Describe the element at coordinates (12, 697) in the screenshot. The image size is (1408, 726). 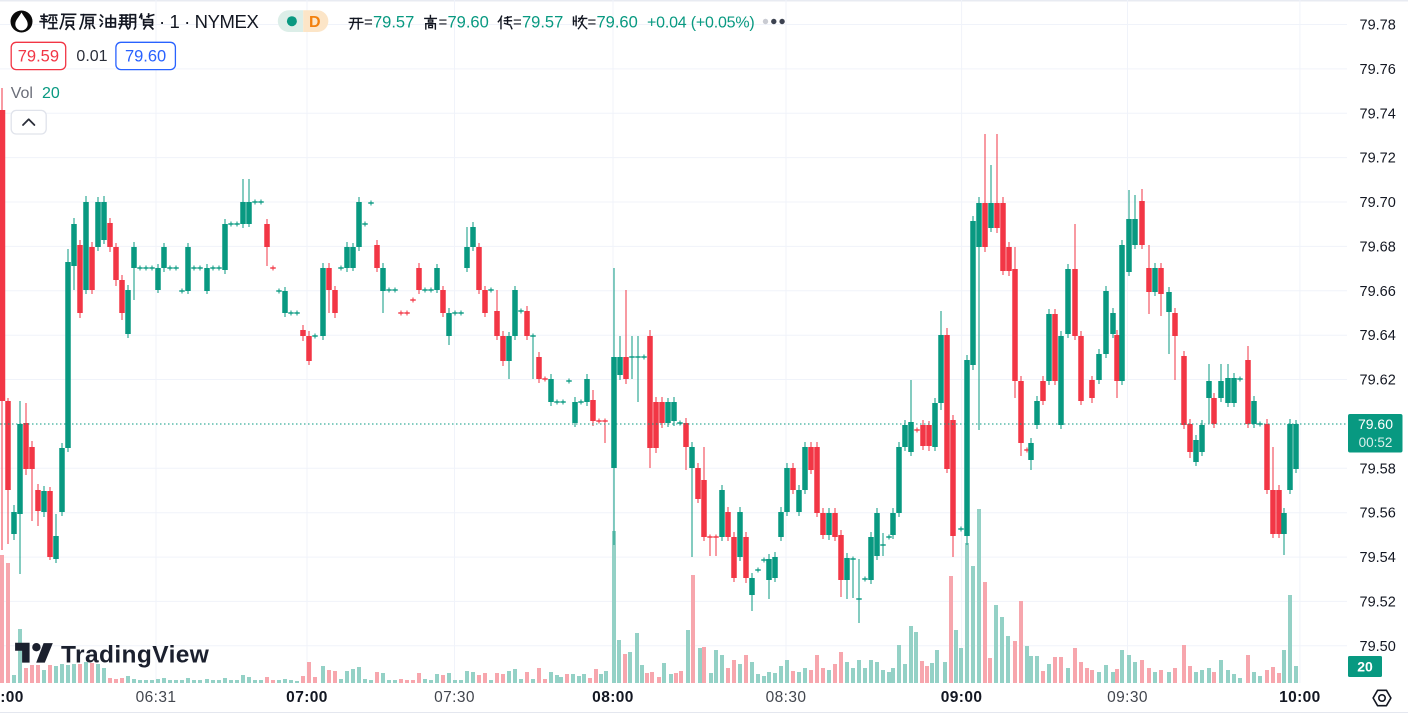
I see `svg-text: 06:00` at that location.